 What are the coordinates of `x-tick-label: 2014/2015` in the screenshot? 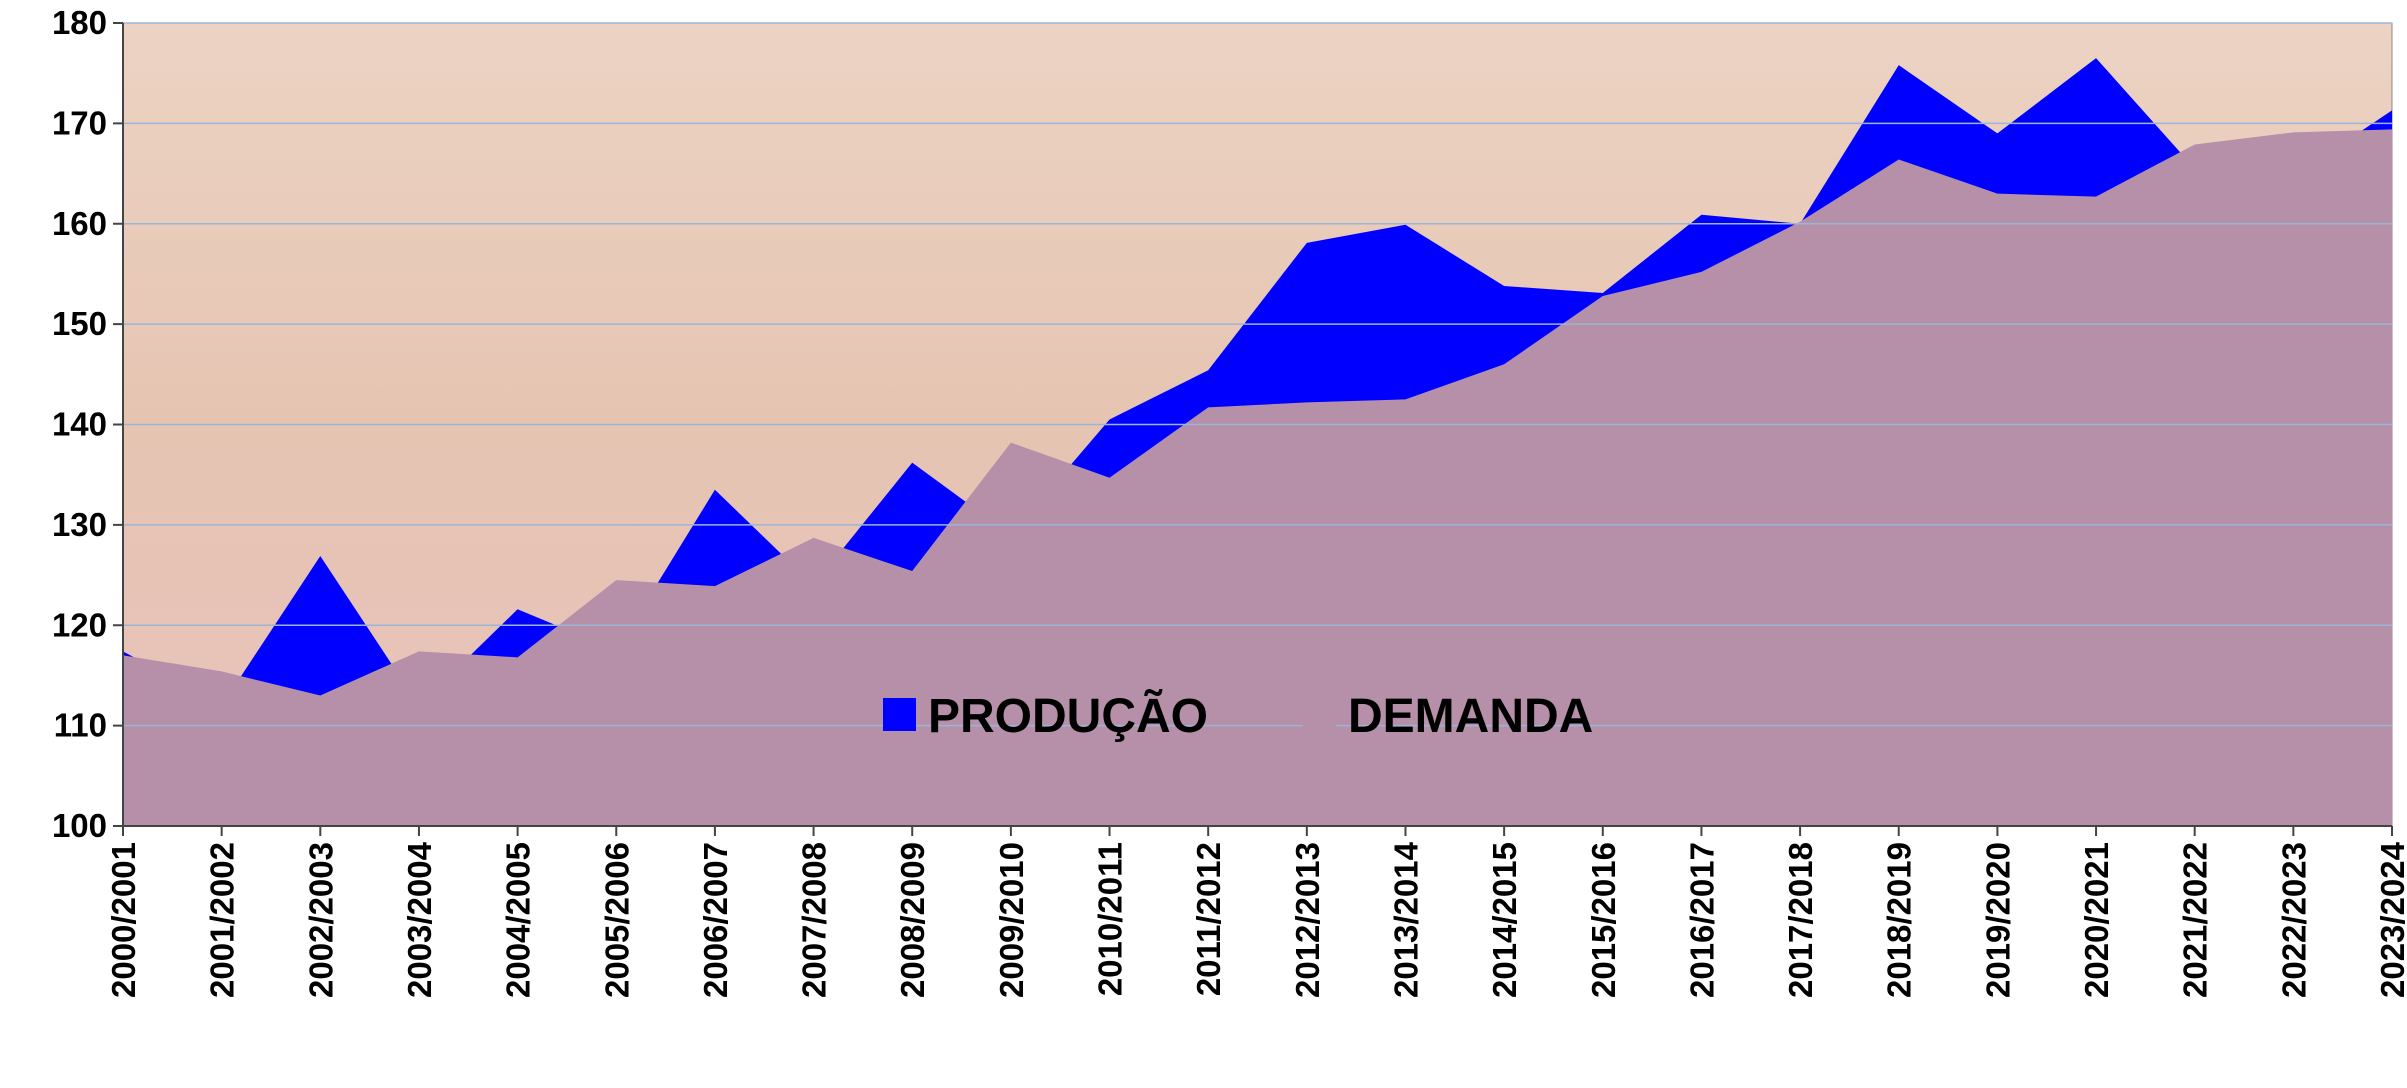 It's located at (1504, 920).